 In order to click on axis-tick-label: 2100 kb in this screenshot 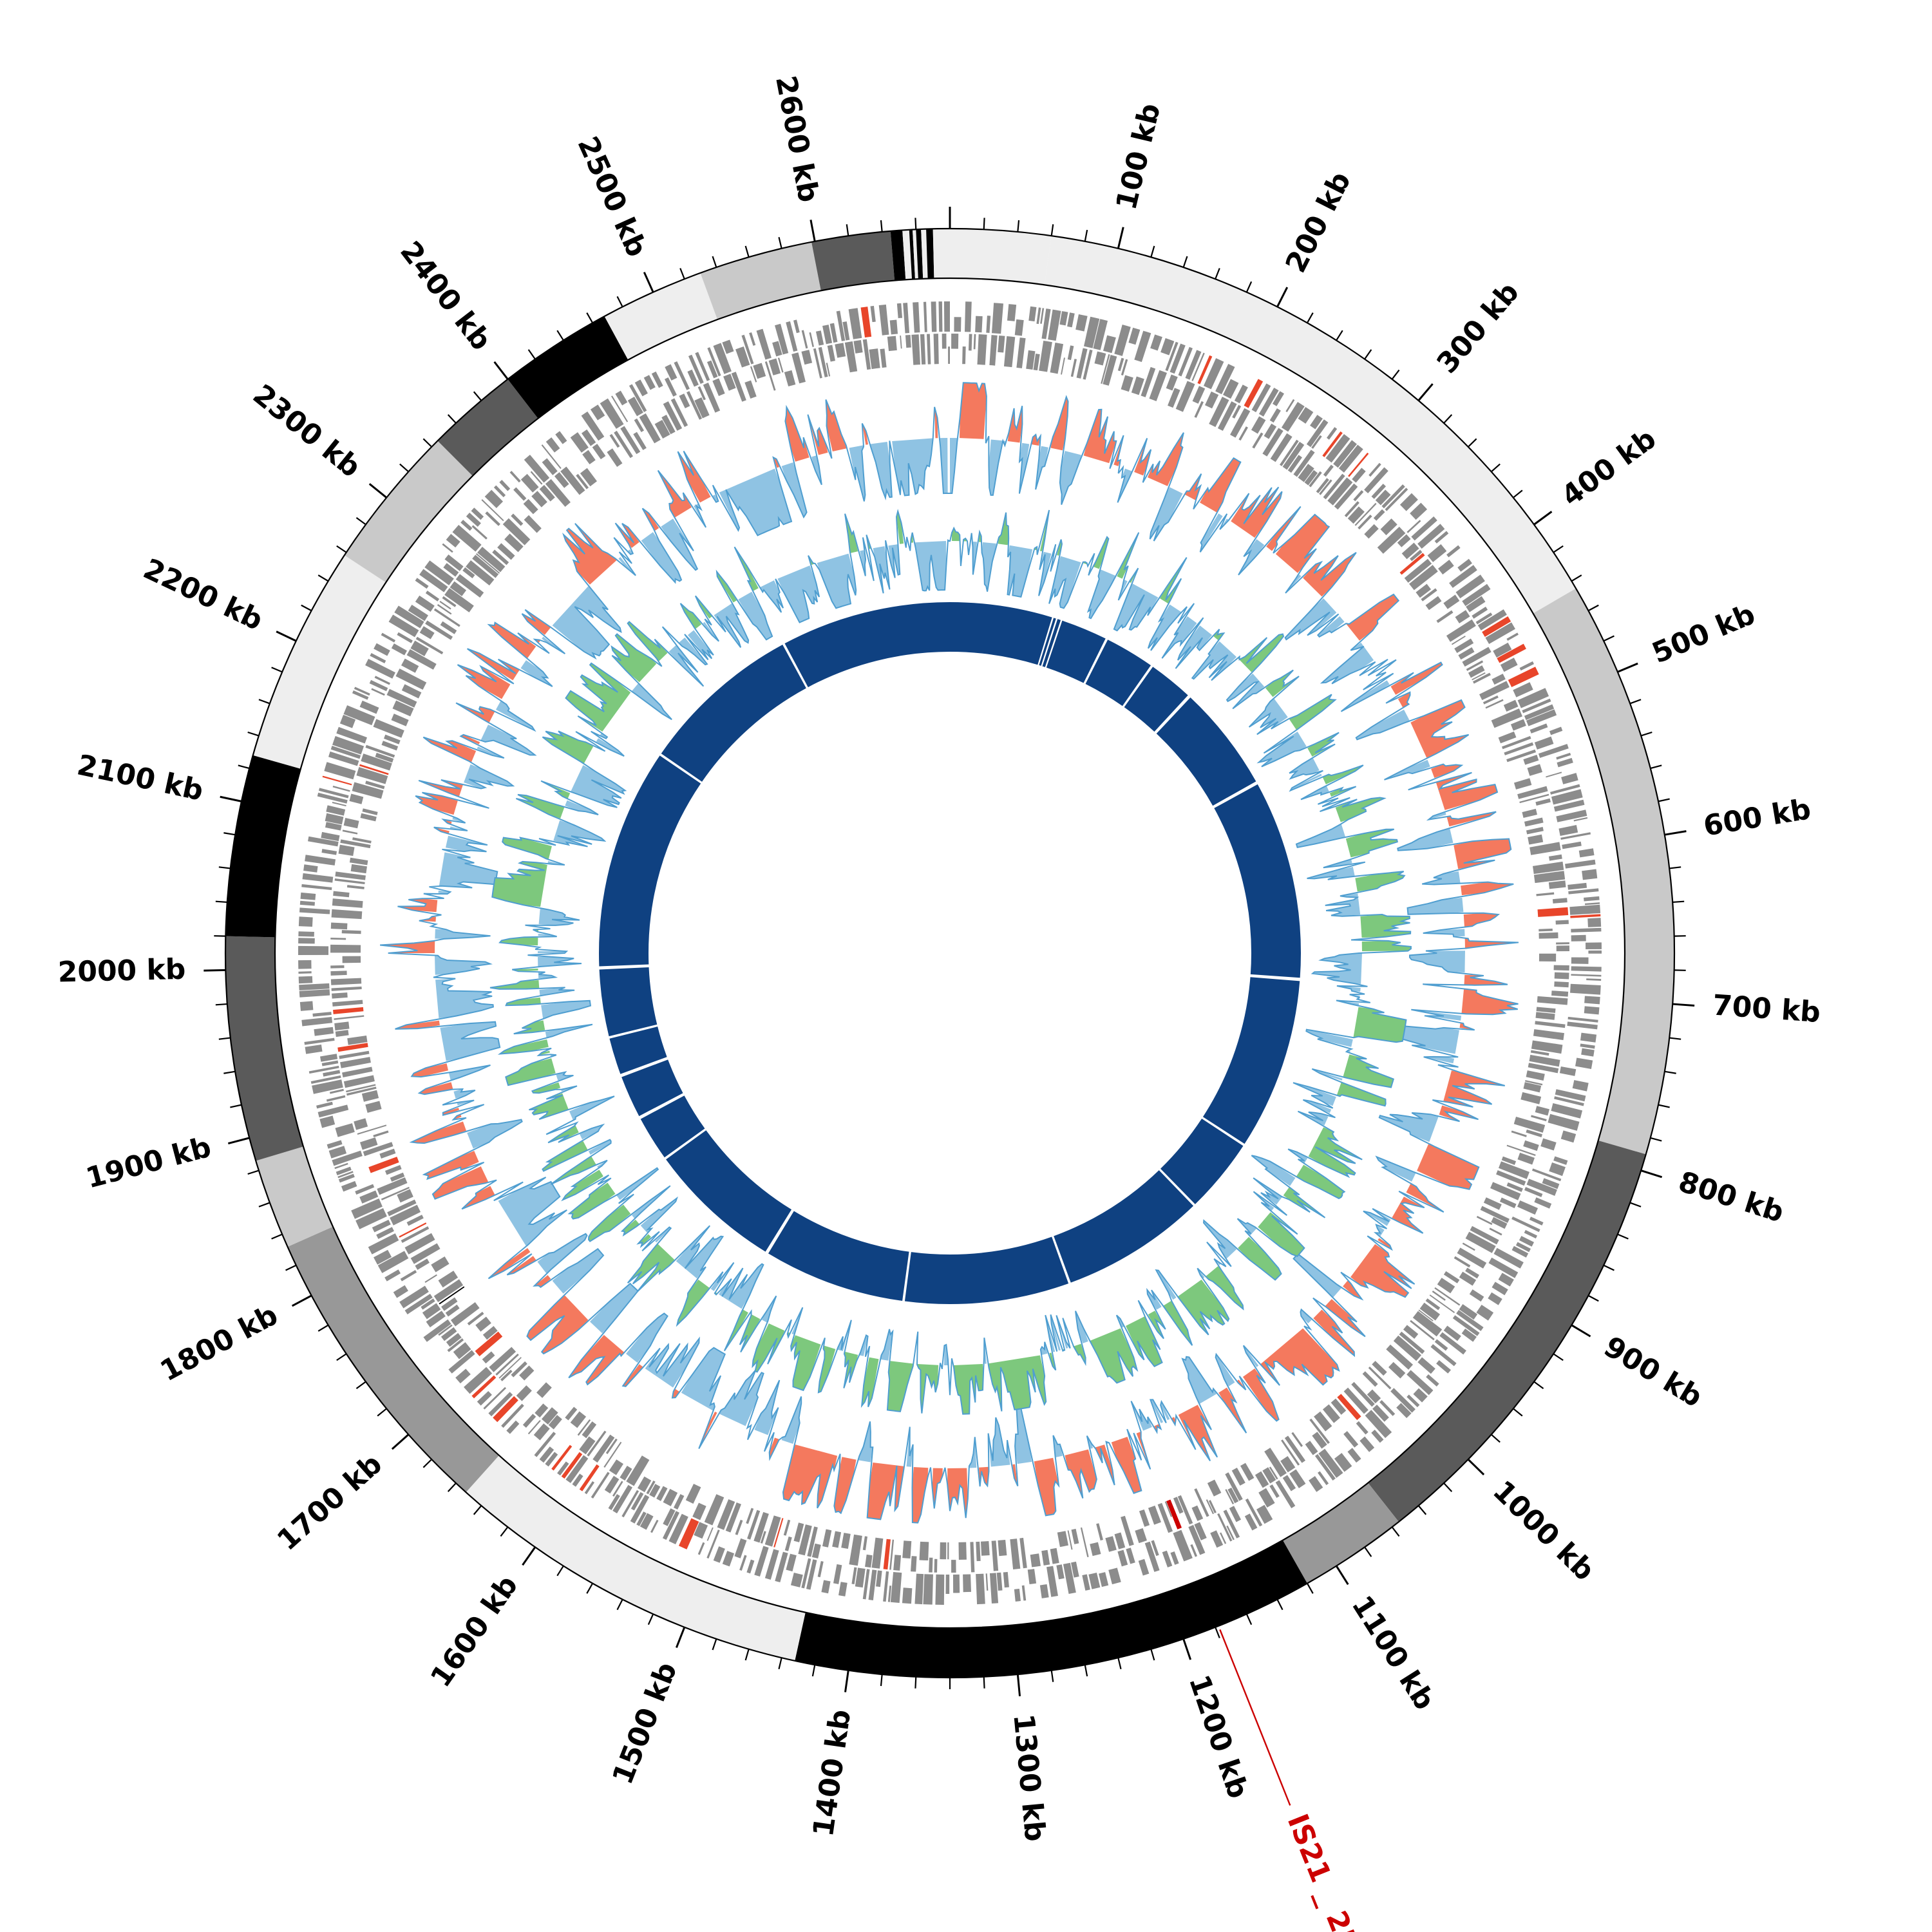, I will do `click(140, 778)`.